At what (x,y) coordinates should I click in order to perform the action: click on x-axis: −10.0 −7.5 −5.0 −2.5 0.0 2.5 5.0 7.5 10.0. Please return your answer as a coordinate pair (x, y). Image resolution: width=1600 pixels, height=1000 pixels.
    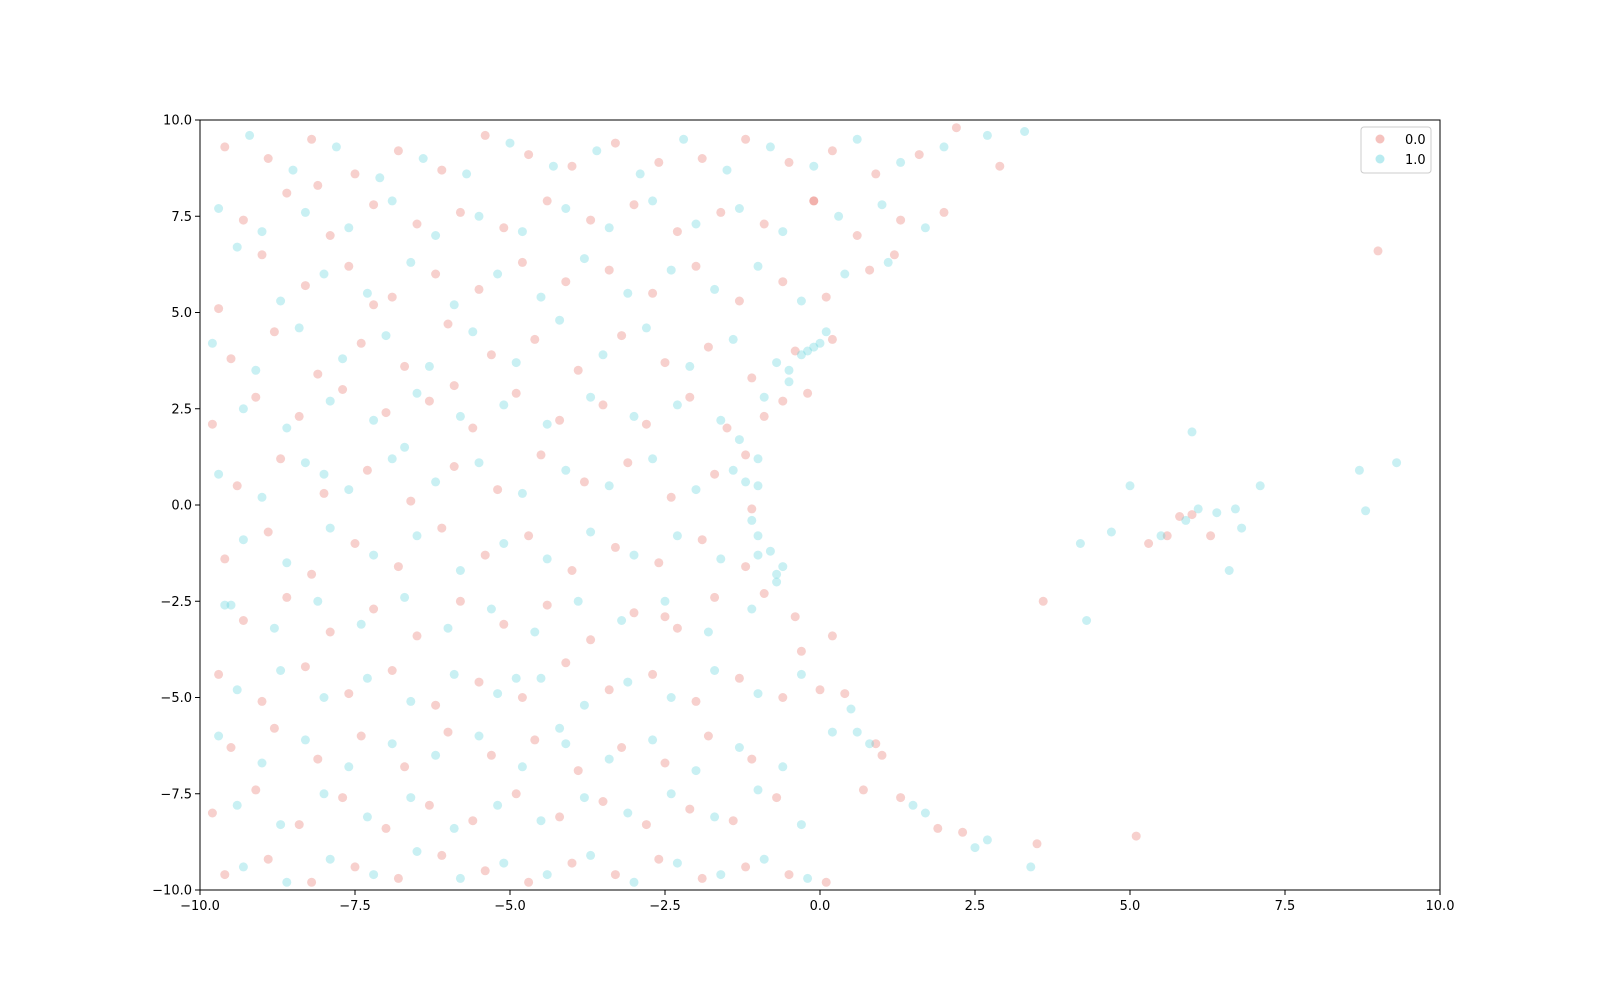
    Looking at the image, I should click on (817, 902).